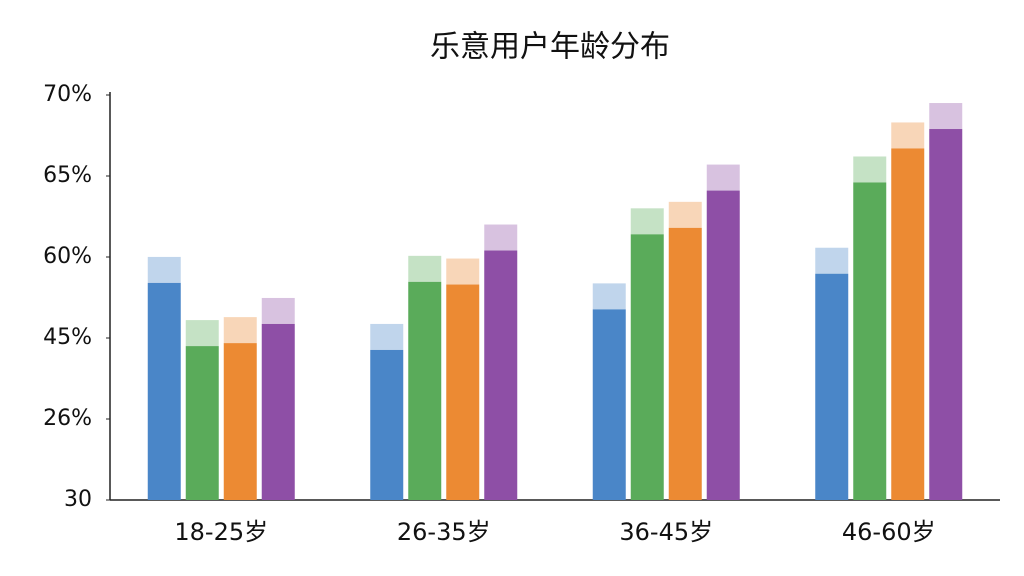 The width and height of the screenshot is (1024, 576). What do you see at coordinates (67, 337) in the screenshot?
I see `y-tick-label: 45%` at bounding box center [67, 337].